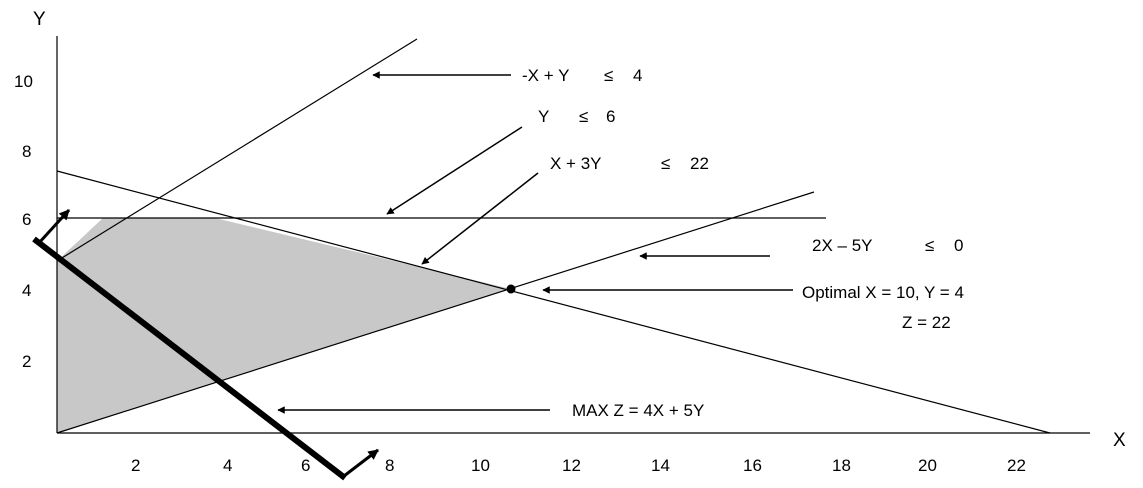 Image resolution: width=1143 pixels, height=488 pixels. I want to click on x-tick-label: 10, so click(480, 465).